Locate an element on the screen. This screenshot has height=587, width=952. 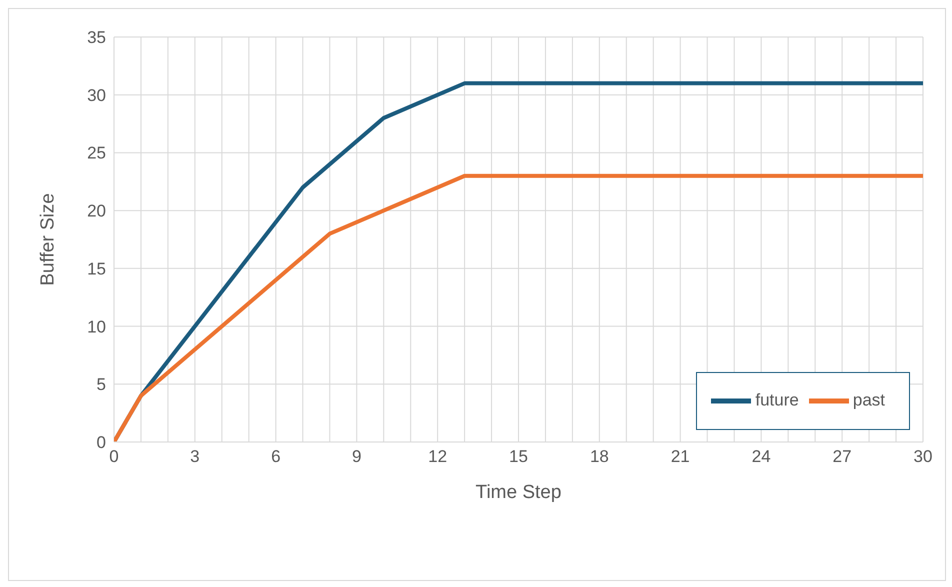
x-tick-label: 6 is located at coordinates (276, 456).